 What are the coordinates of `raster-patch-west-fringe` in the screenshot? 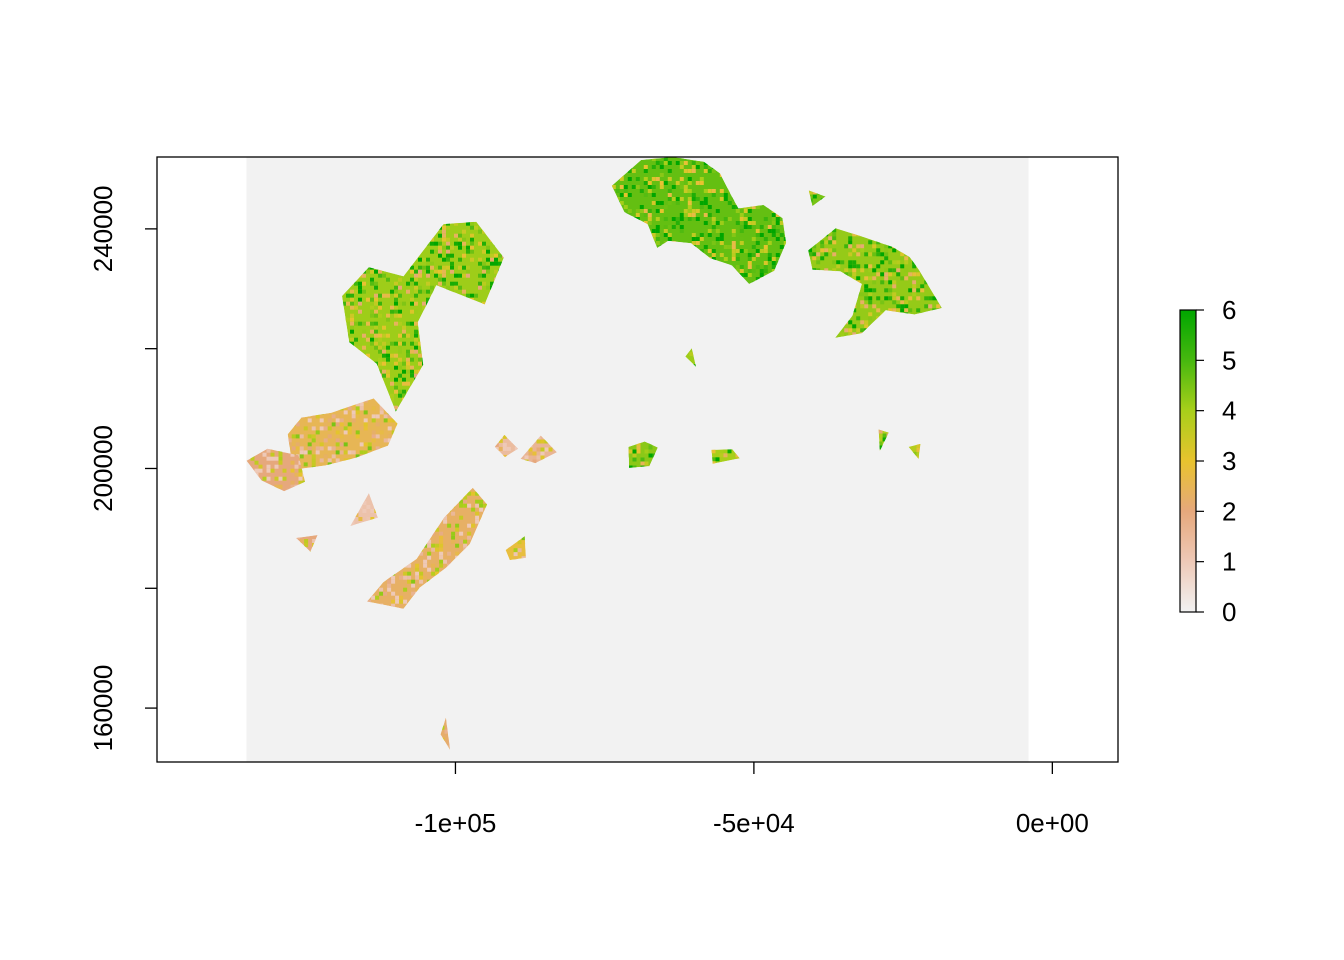 It's located at (275, 470).